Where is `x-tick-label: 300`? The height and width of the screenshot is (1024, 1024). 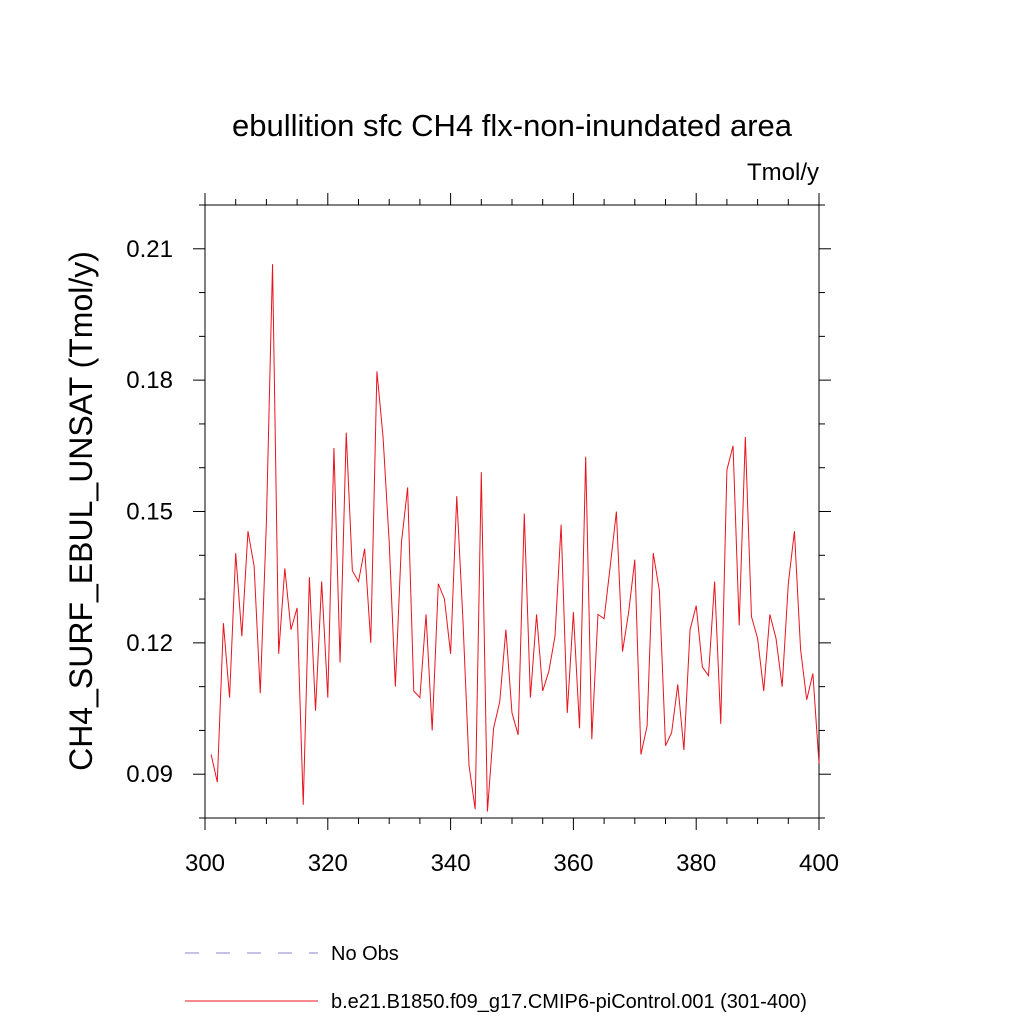 x-tick-label: 300 is located at coordinates (205, 863).